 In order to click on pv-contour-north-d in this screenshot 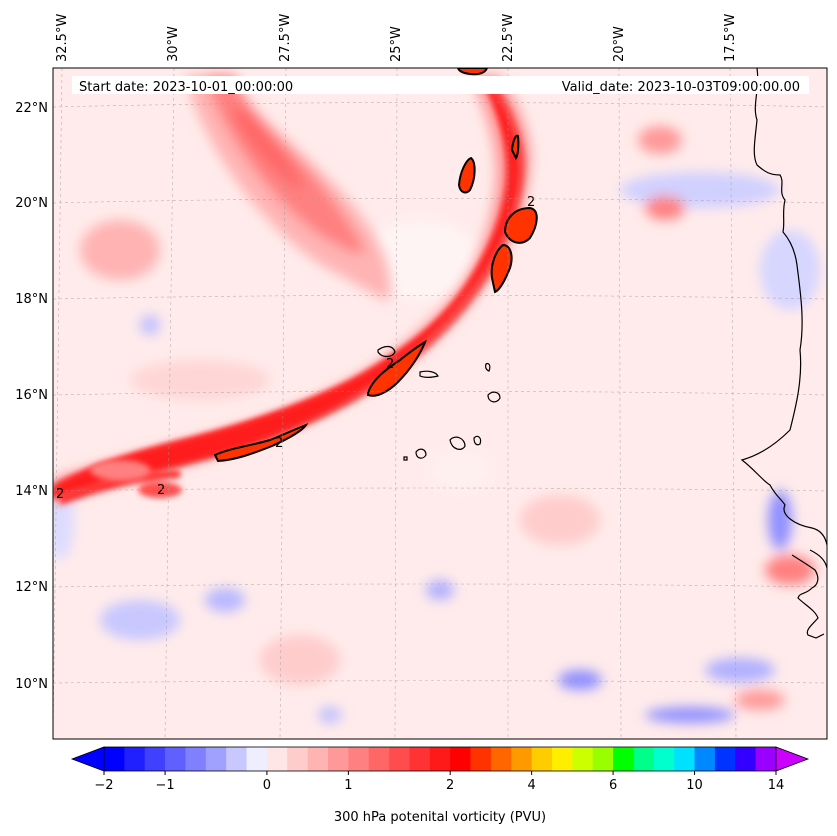, I will do `click(515, 147)`.